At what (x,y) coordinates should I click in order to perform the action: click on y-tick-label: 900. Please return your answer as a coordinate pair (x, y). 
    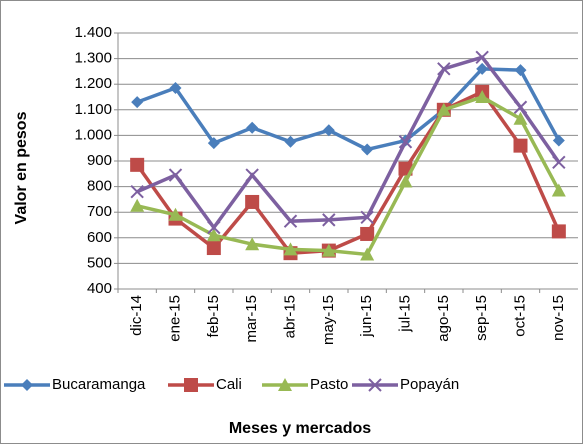
    Looking at the image, I should click on (99, 160).